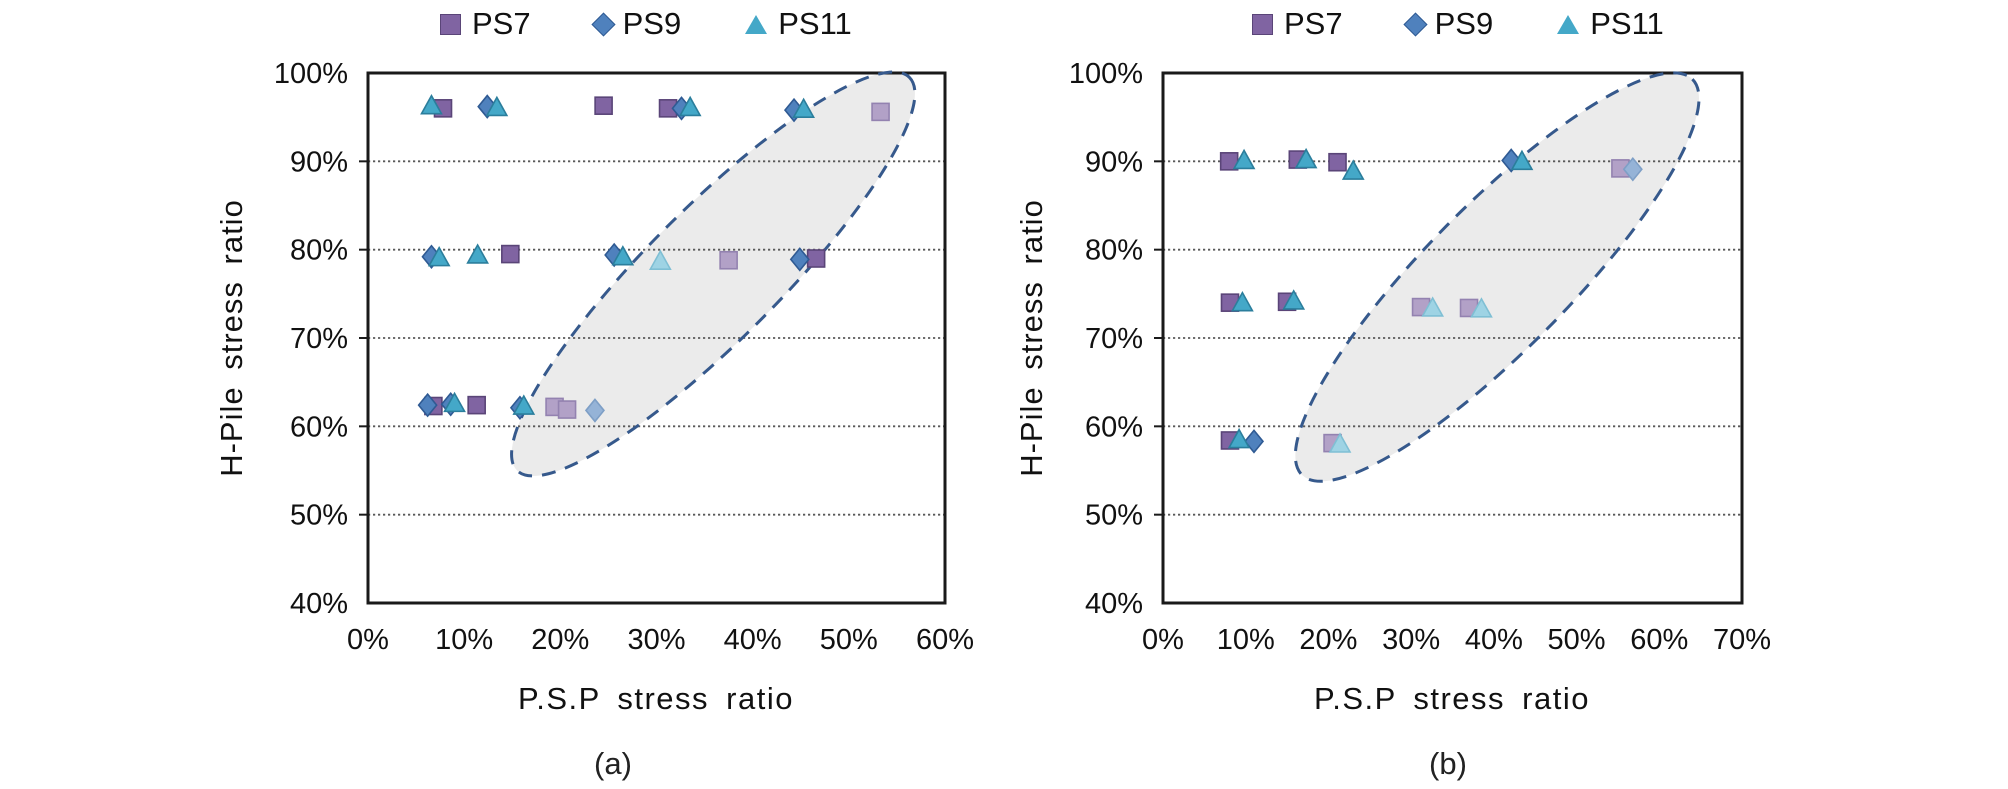  What do you see at coordinates (1448, 763) in the screenshot?
I see `caption-b: (b)` at bounding box center [1448, 763].